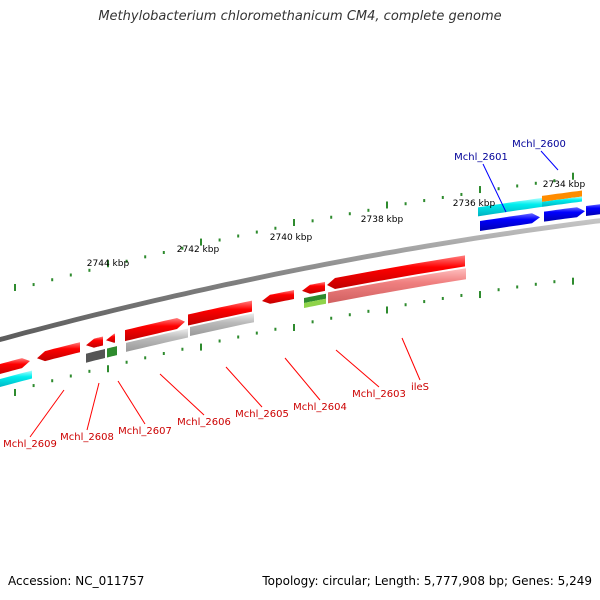 This screenshot has height=600, width=600. Describe the element at coordinates (379, 394) in the screenshot. I see `gene-label: Mchl_2603` at that location.